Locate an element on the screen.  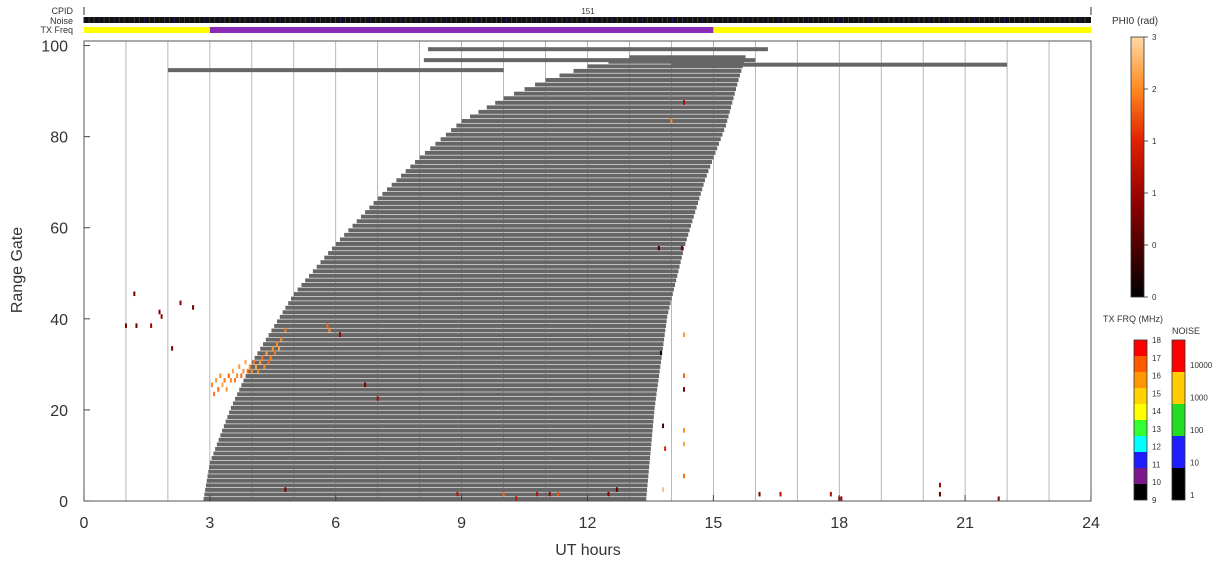
txfreq-tick-label: 14 is located at coordinates (1156, 411).